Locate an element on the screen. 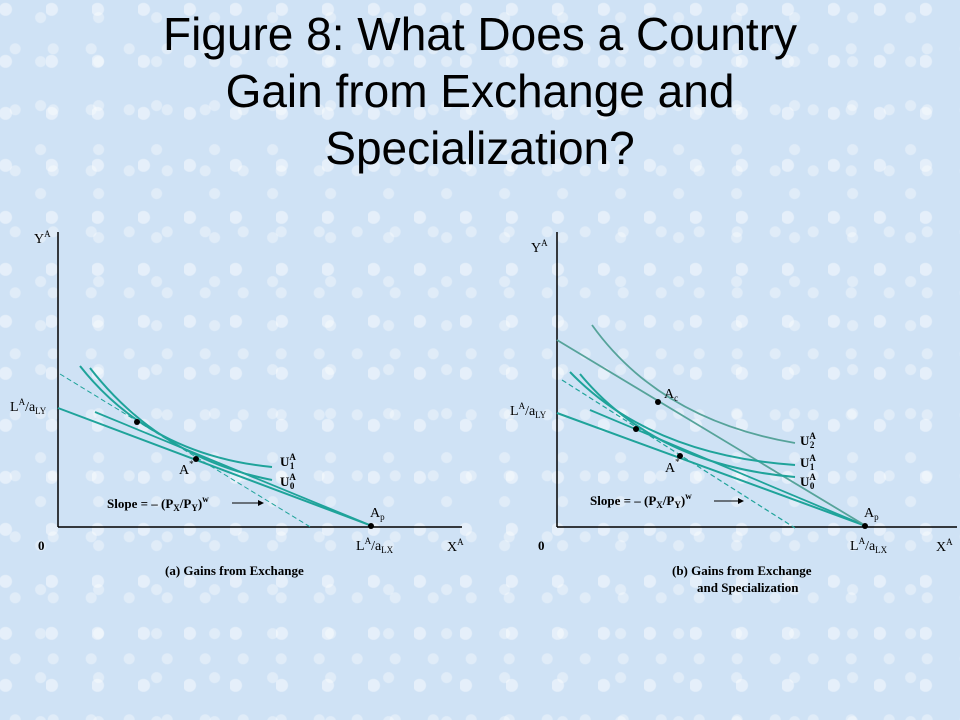 This screenshot has width=960, height=720. panel-b-u1-label: UA 1 is located at coordinates (808, 462).